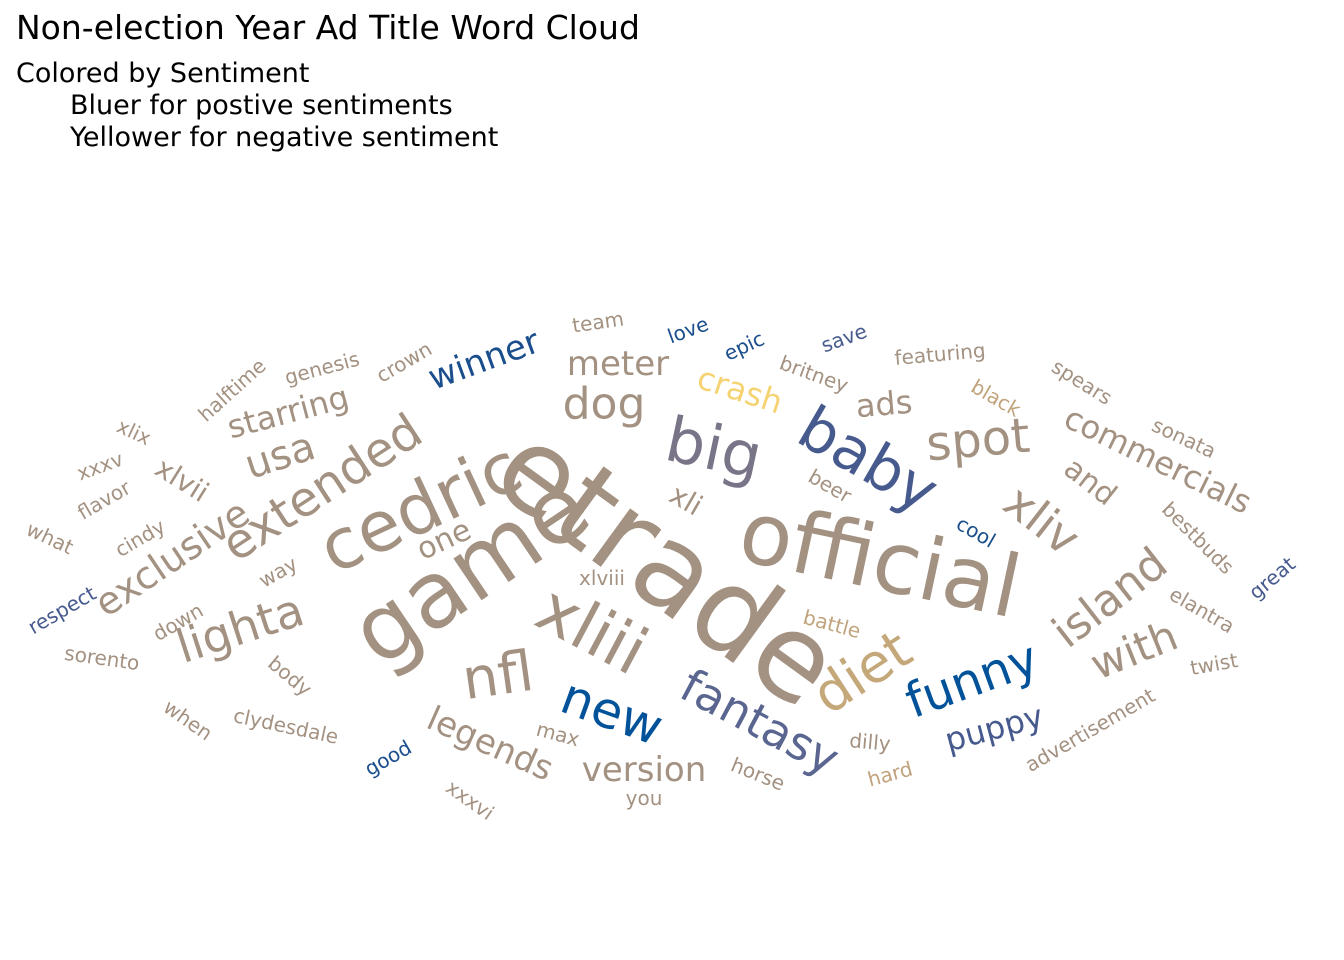 This screenshot has width=1344, height=960. I want to click on word-good: good, so click(387, 758).